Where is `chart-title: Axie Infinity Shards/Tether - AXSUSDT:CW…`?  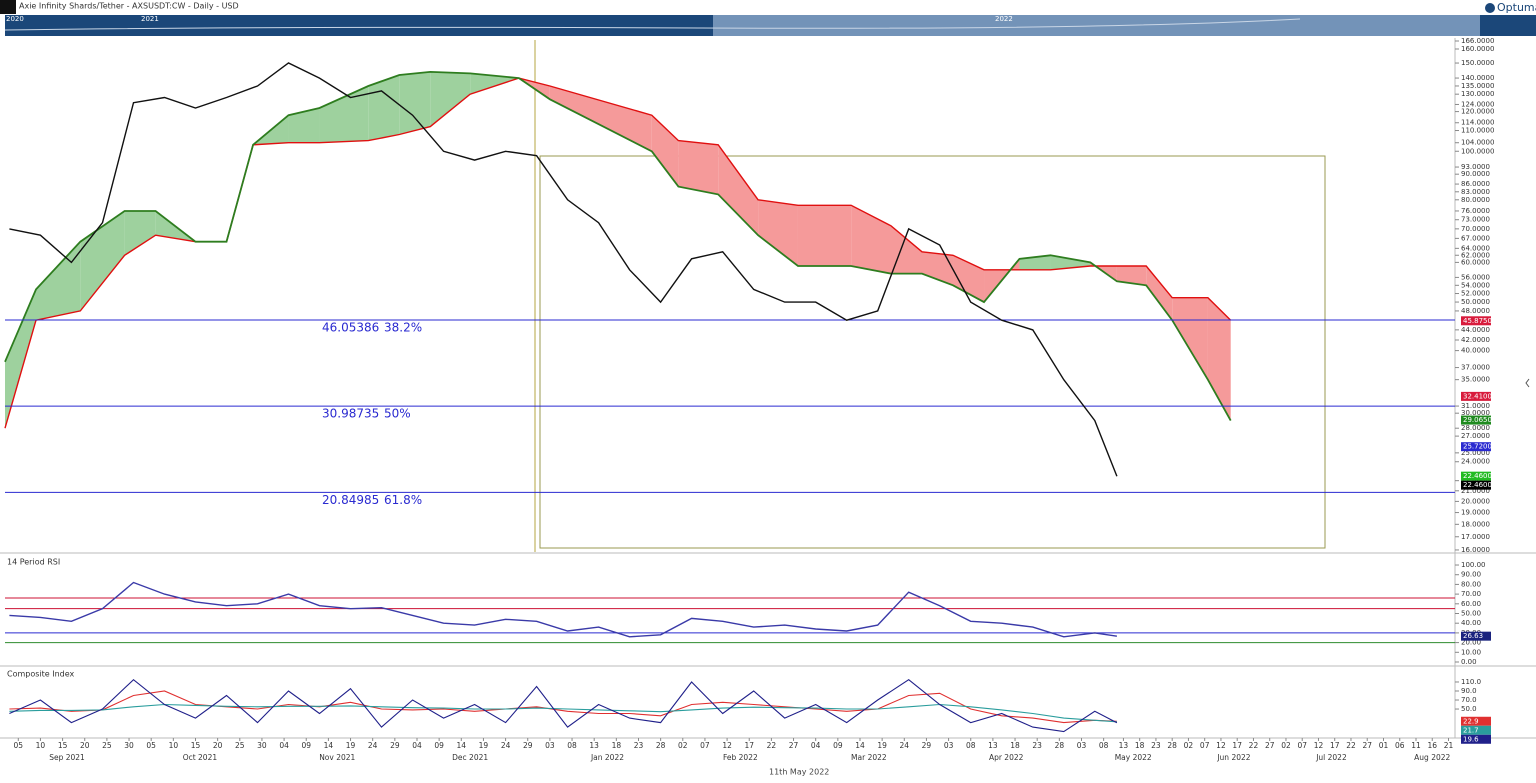 chart-title: Axie Infinity Shards/Tether - AXSUSDT:CW… is located at coordinates (129, 6).